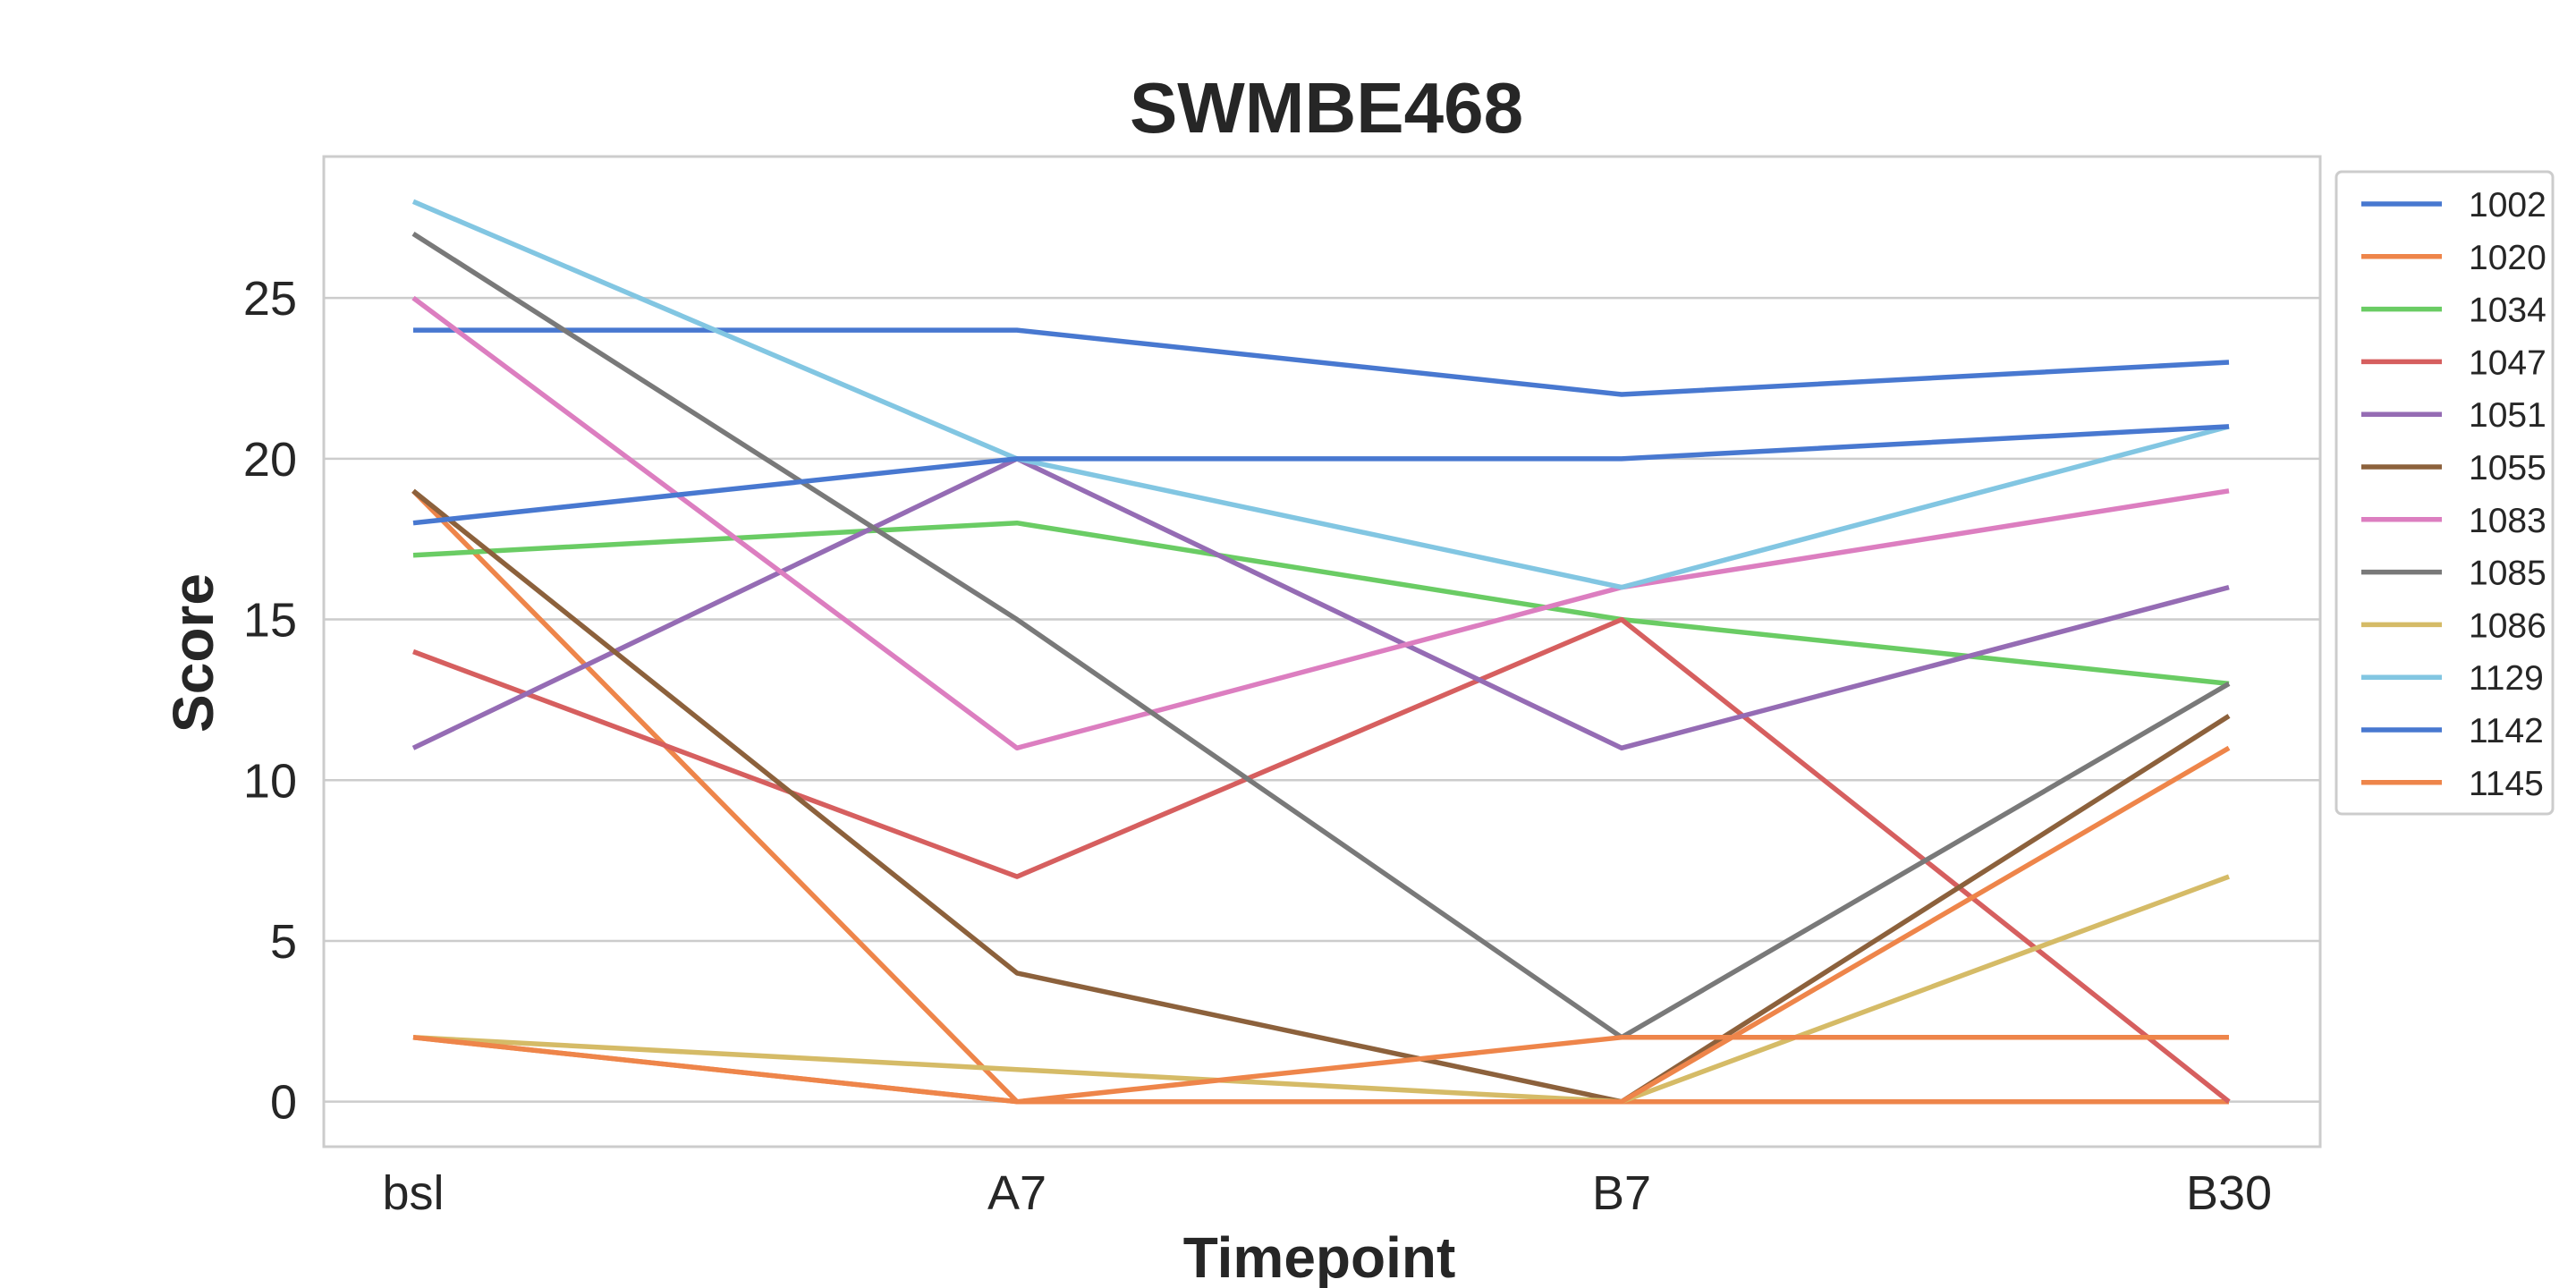  I want to click on legend-label-1020: 1020, so click(2507, 258).